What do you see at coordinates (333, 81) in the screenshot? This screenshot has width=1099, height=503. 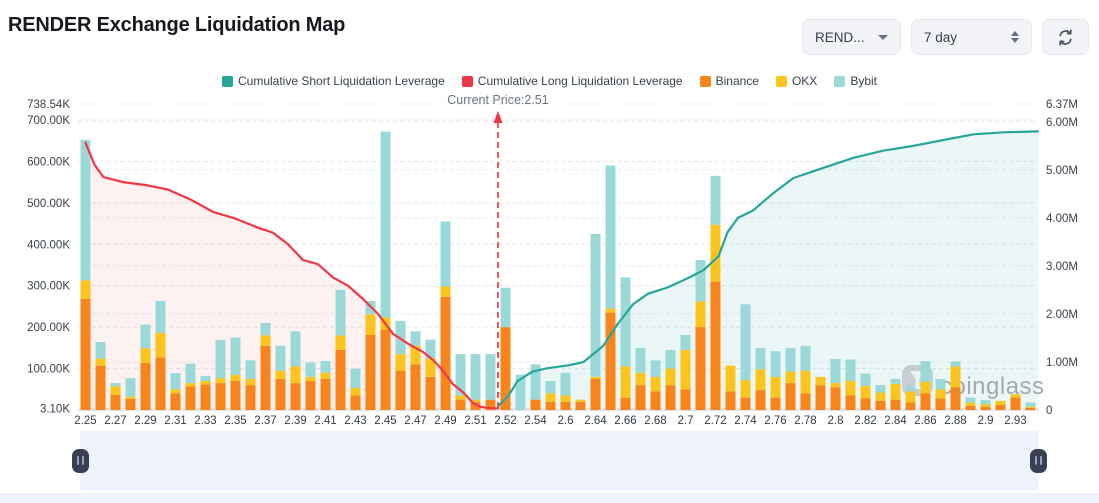 I see `legend-item: Cumulative Short Liquidation Leverage` at bounding box center [333, 81].